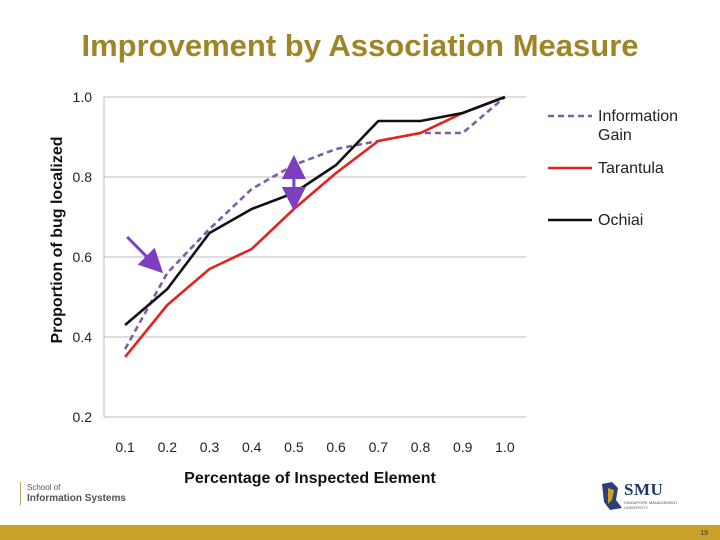 The image size is (720, 540). Describe the element at coordinates (57, 239) in the screenshot. I see `y-axis-label: Proportion of bug localized` at that location.